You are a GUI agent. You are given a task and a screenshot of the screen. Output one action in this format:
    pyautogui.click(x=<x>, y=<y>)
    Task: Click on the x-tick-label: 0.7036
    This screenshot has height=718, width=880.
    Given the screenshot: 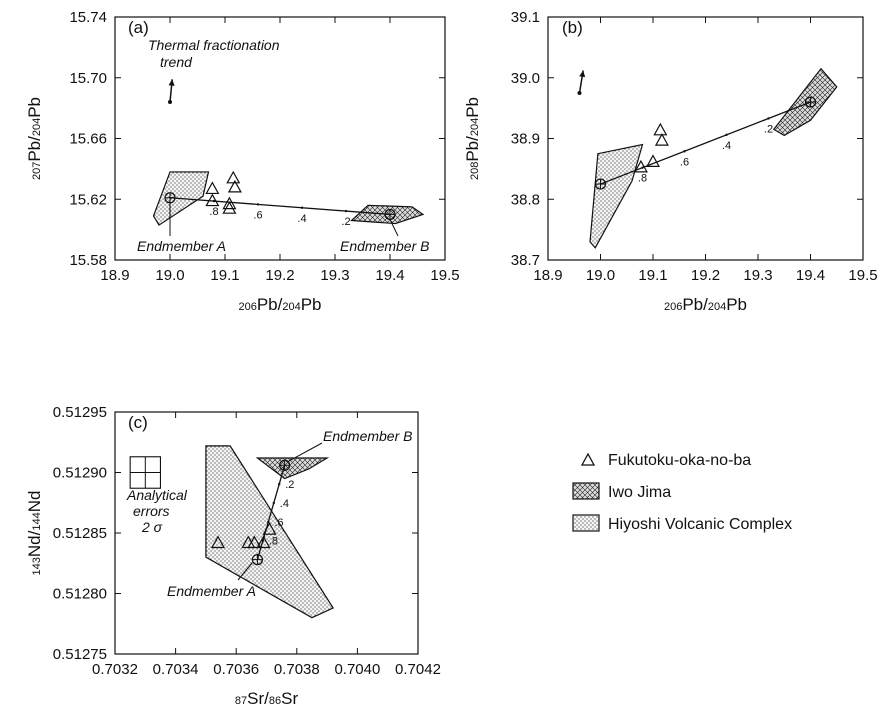 What is the action you would take?
    pyautogui.click(x=236, y=669)
    